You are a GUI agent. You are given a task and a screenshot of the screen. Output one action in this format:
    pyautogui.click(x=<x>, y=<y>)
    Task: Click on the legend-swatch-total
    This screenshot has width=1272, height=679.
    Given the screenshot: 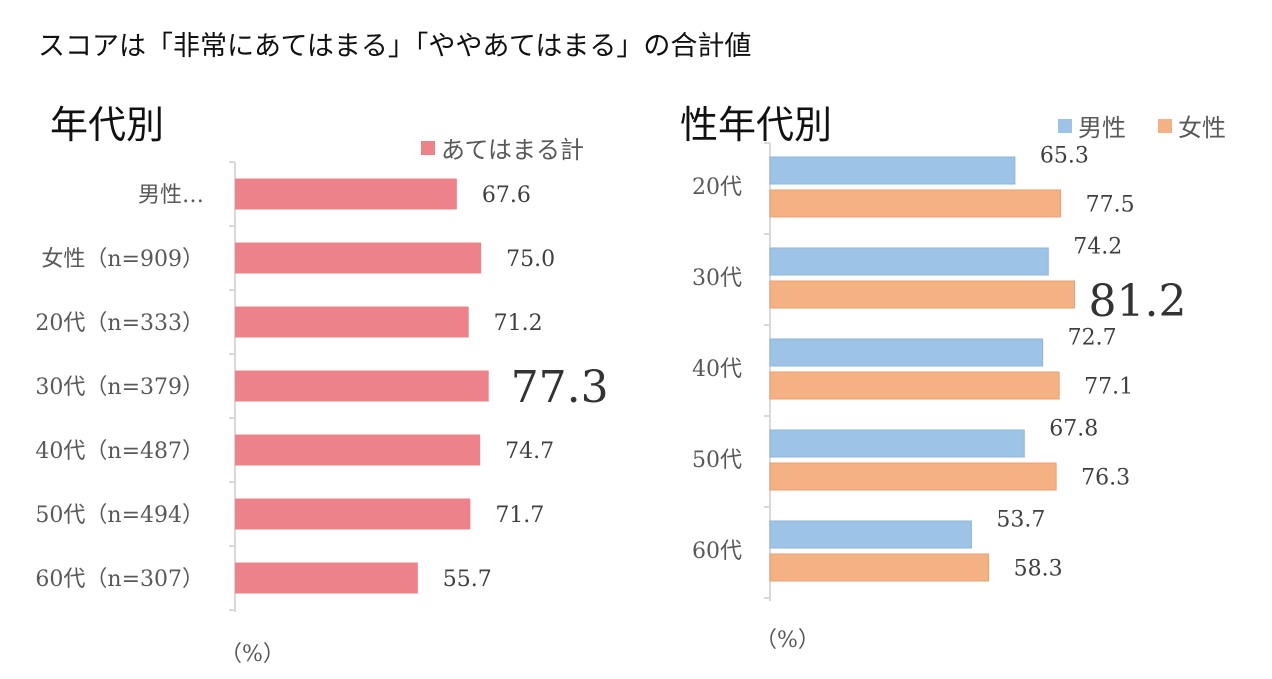 What is the action you would take?
    pyautogui.click(x=428, y=147)
    